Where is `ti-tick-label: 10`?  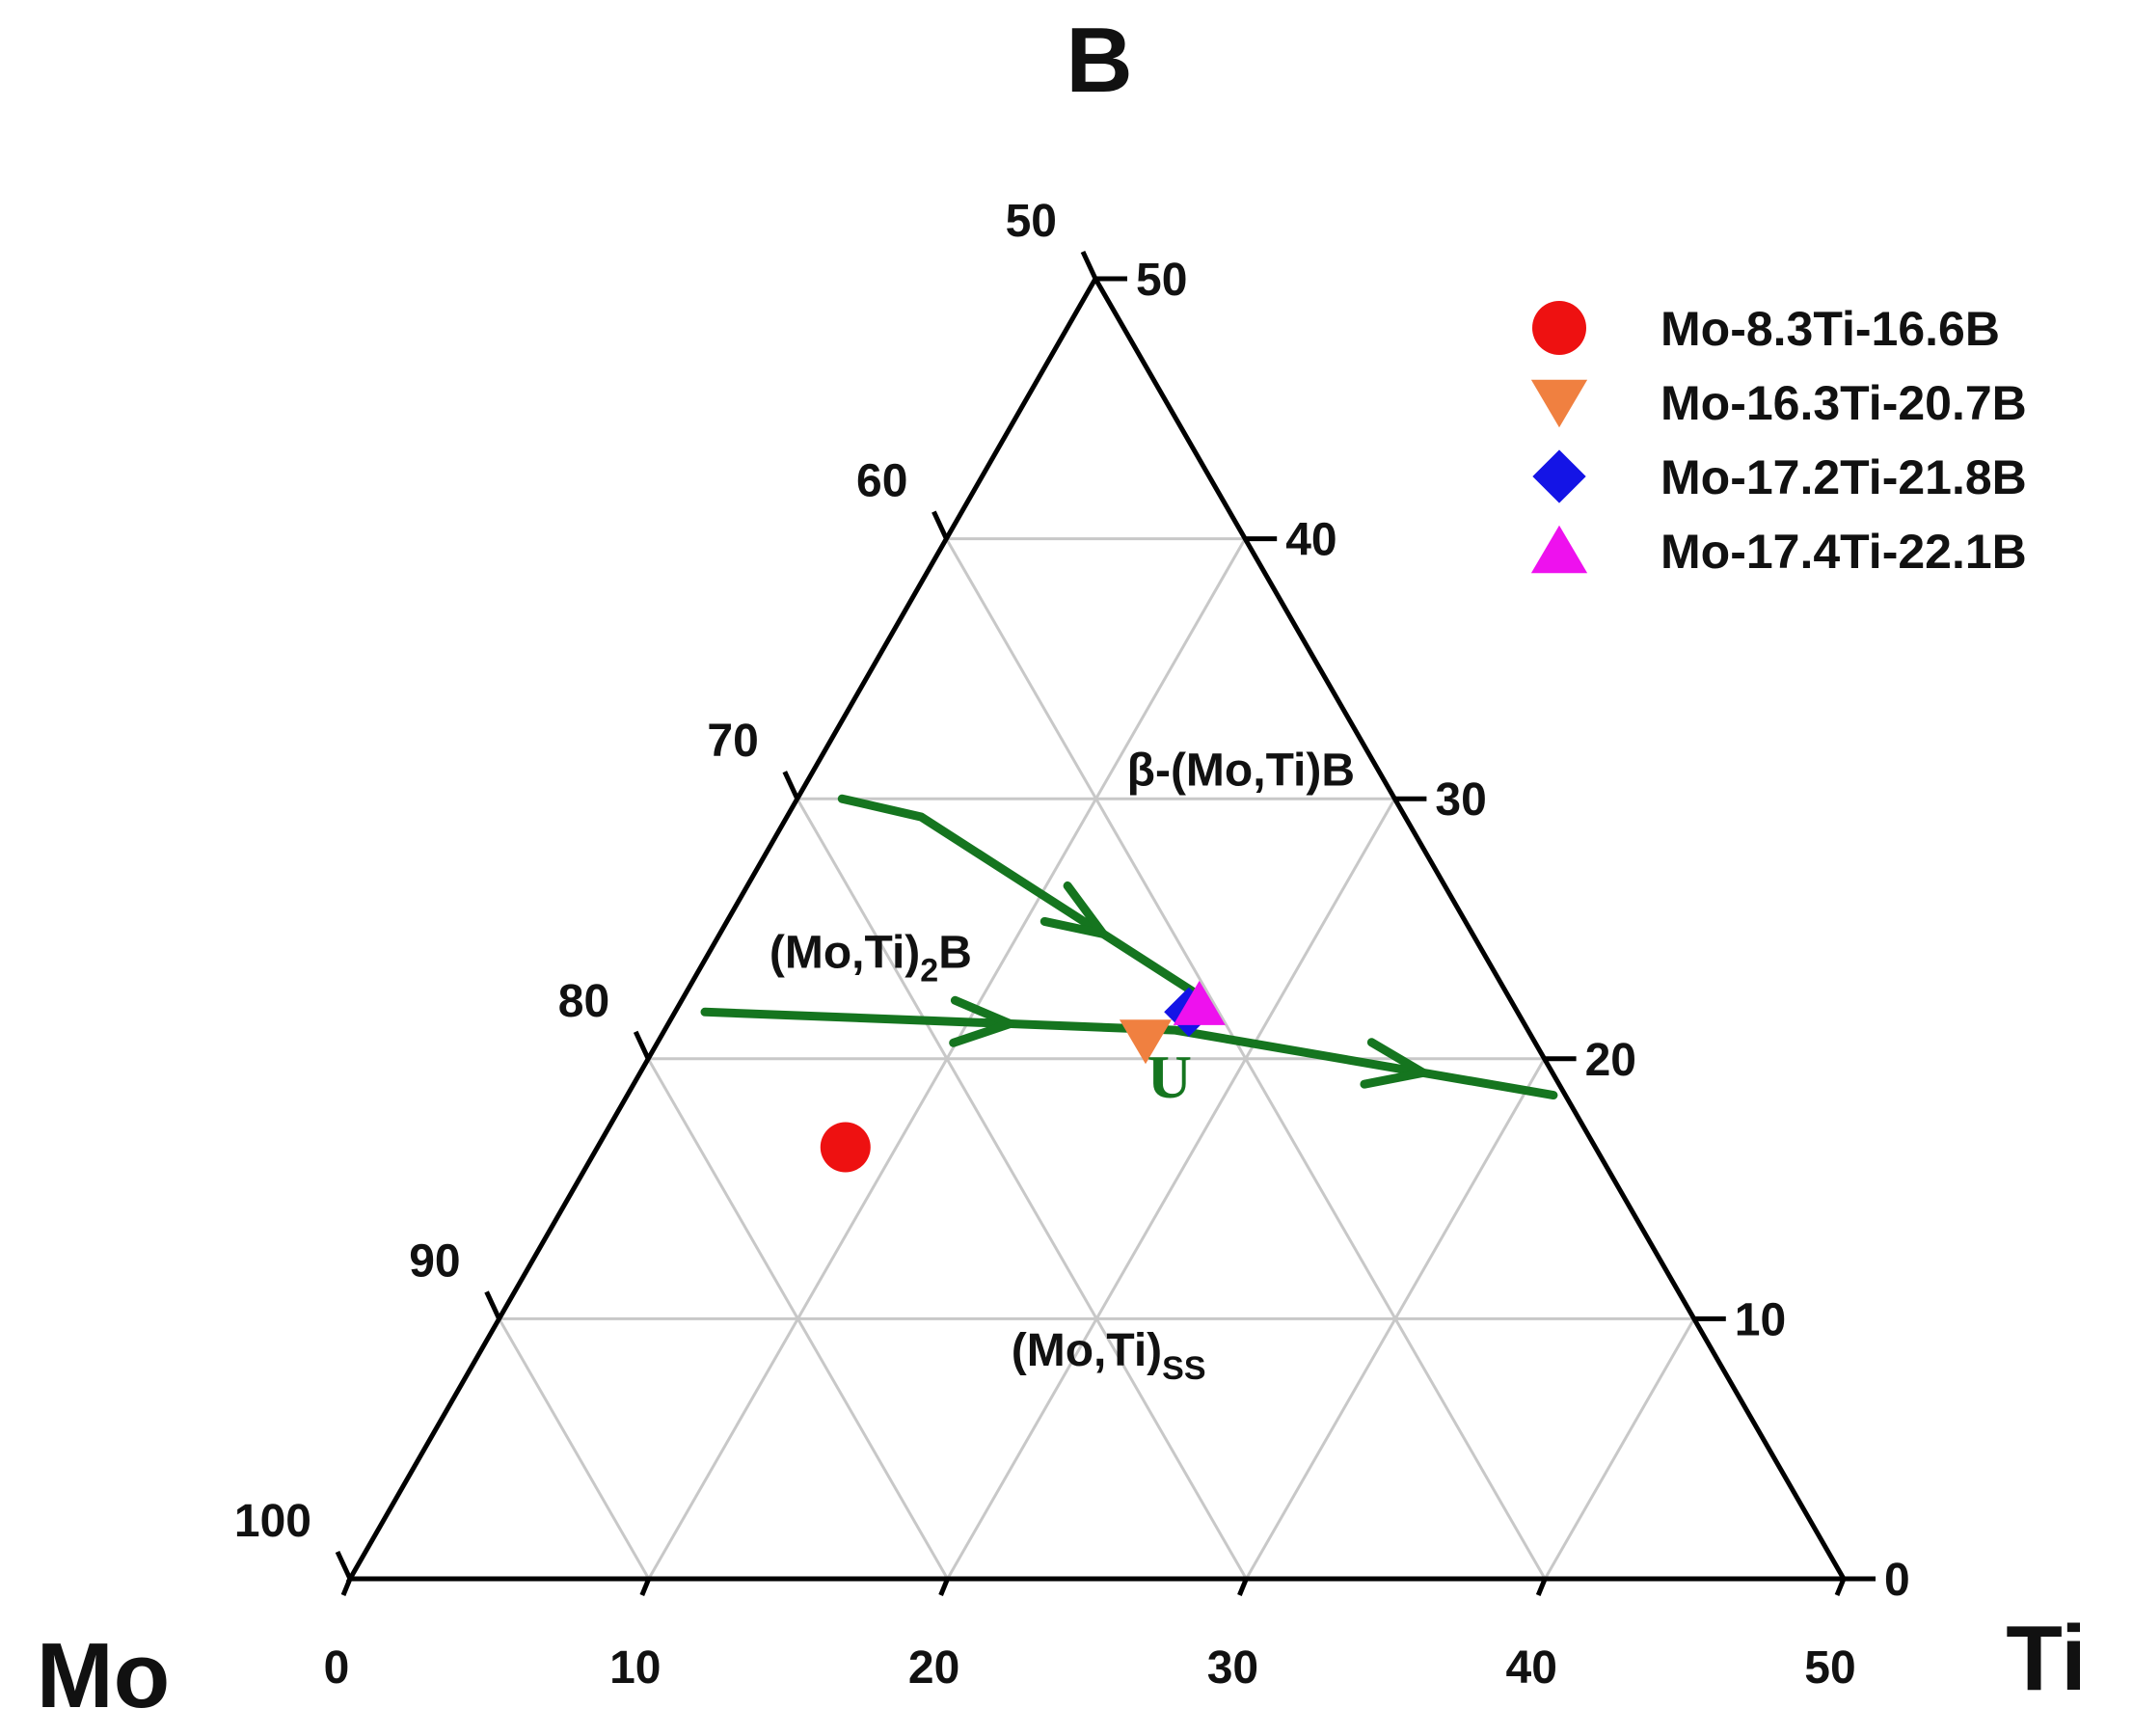 ti-tick-label: 10 is located at coordinates (635, 1668).